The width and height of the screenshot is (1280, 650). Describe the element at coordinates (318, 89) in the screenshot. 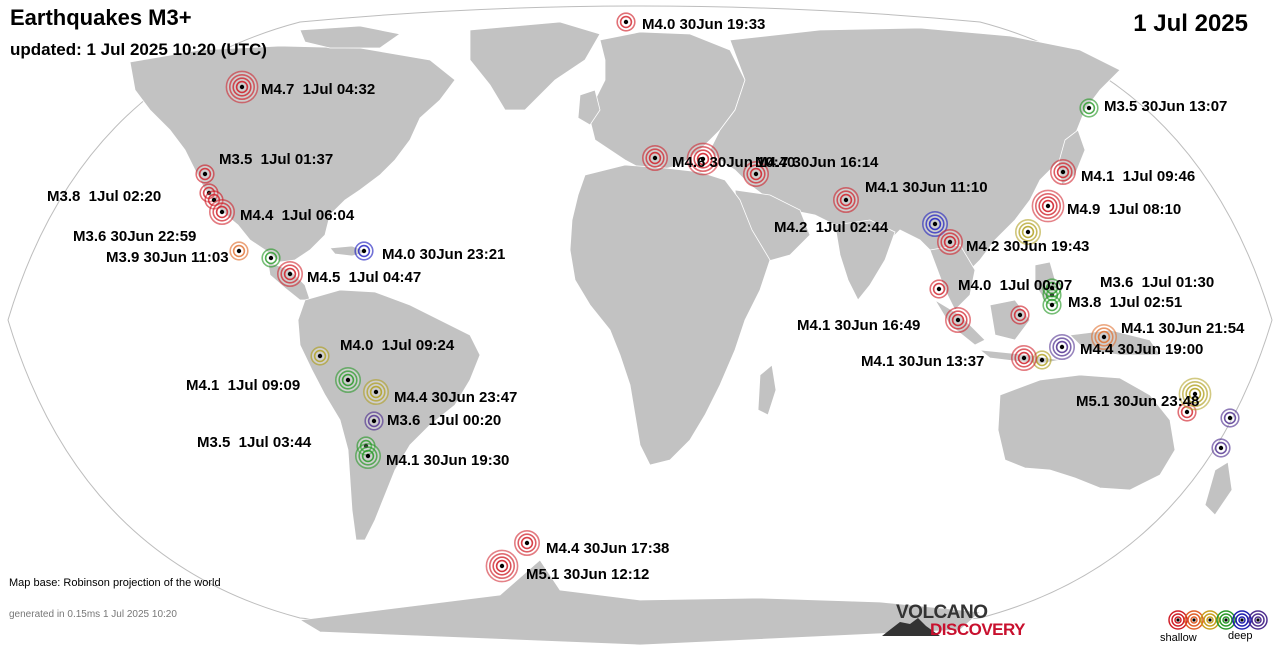

I see `quake-label: M4.7 1Jul 04:32` at that location.